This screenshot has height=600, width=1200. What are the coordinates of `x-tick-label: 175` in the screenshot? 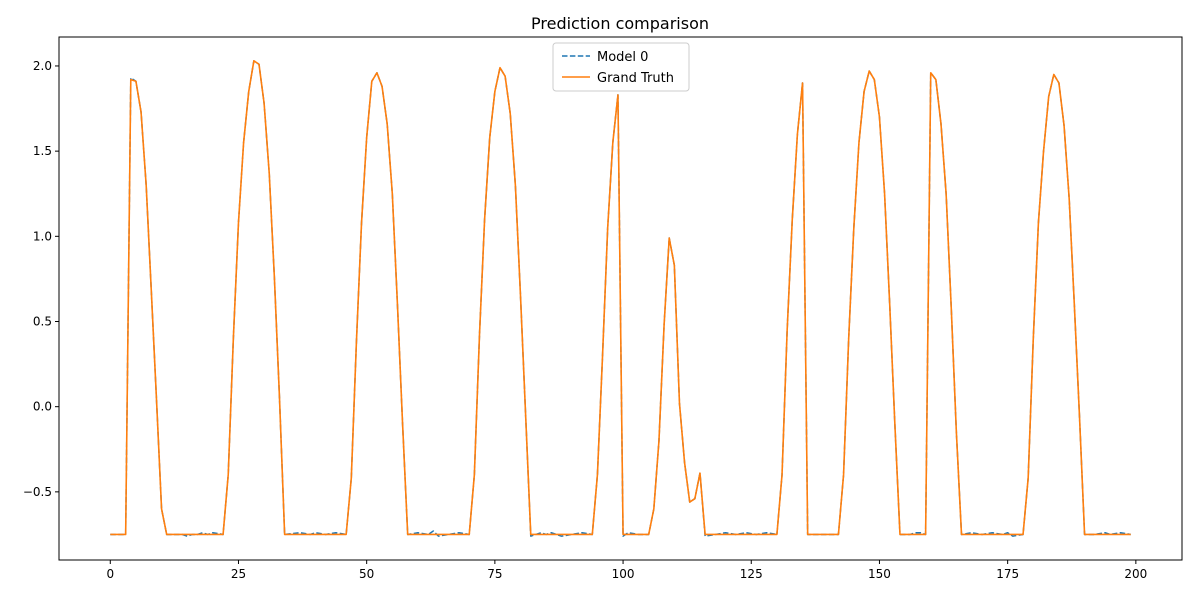 It's located at (1007, 574).